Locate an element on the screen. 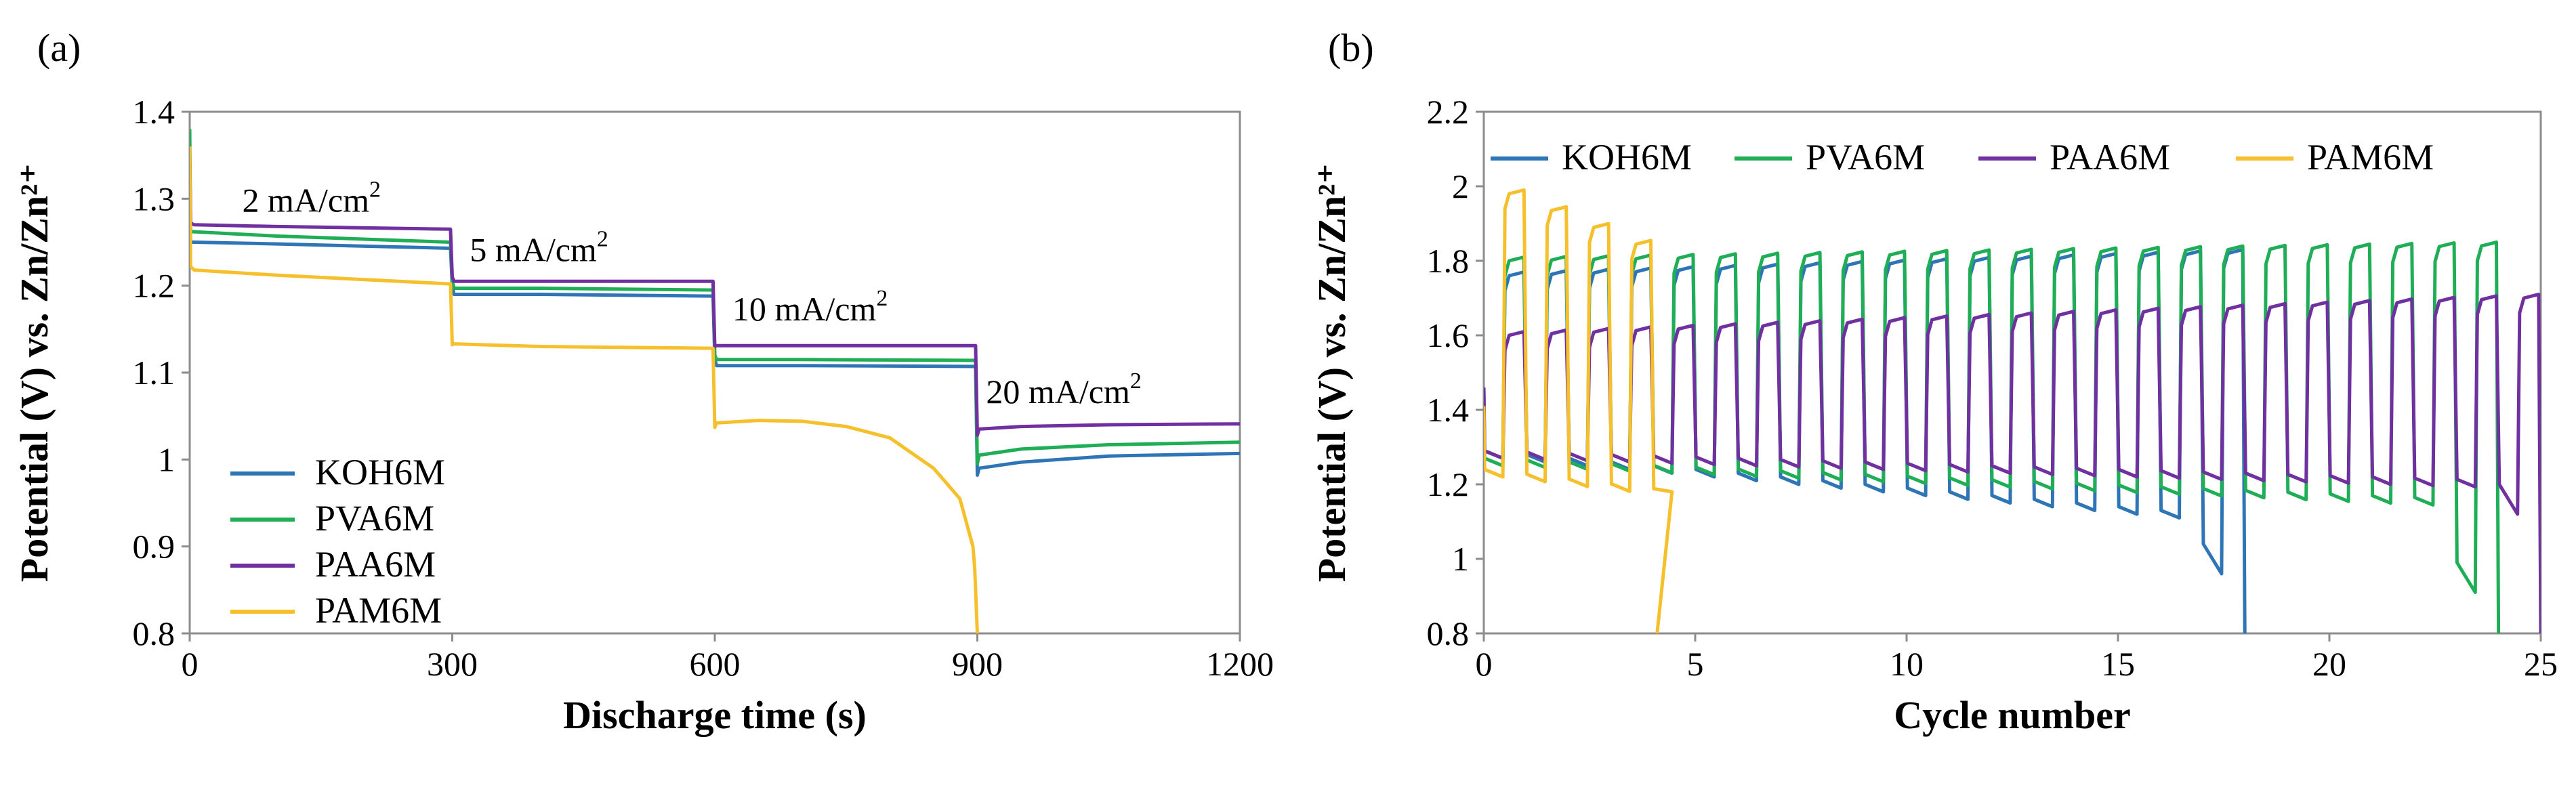  x-tick-label: 25 is located at coordinates (2541, 664).